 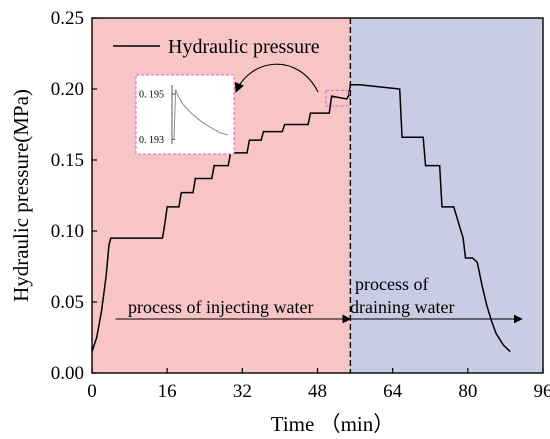 I want to click on x-axis-title: Time （min）, so click(x=333, y=424).